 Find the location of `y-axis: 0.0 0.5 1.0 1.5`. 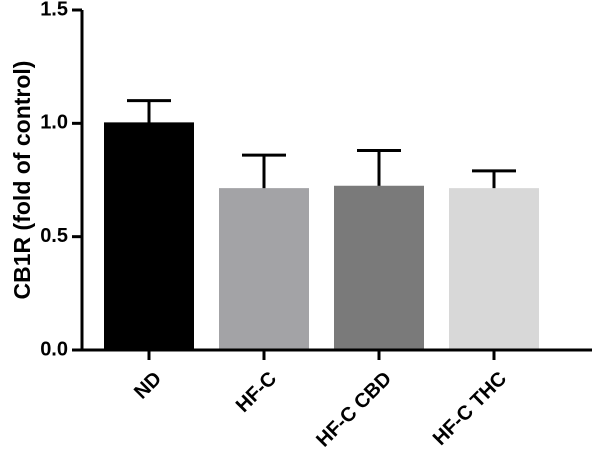

y-axis: 0.0 0.5 1.0 1.5 is located at coordinates (62, 180).